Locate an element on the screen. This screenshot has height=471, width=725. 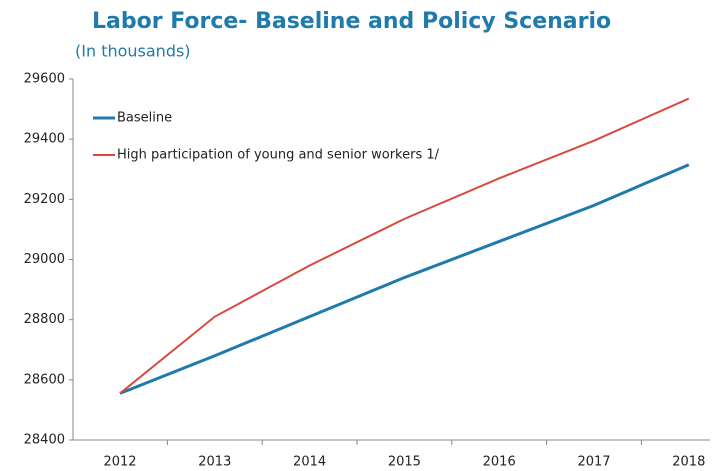
x-tick-label: 2012 is located at coordinates (119, 462).